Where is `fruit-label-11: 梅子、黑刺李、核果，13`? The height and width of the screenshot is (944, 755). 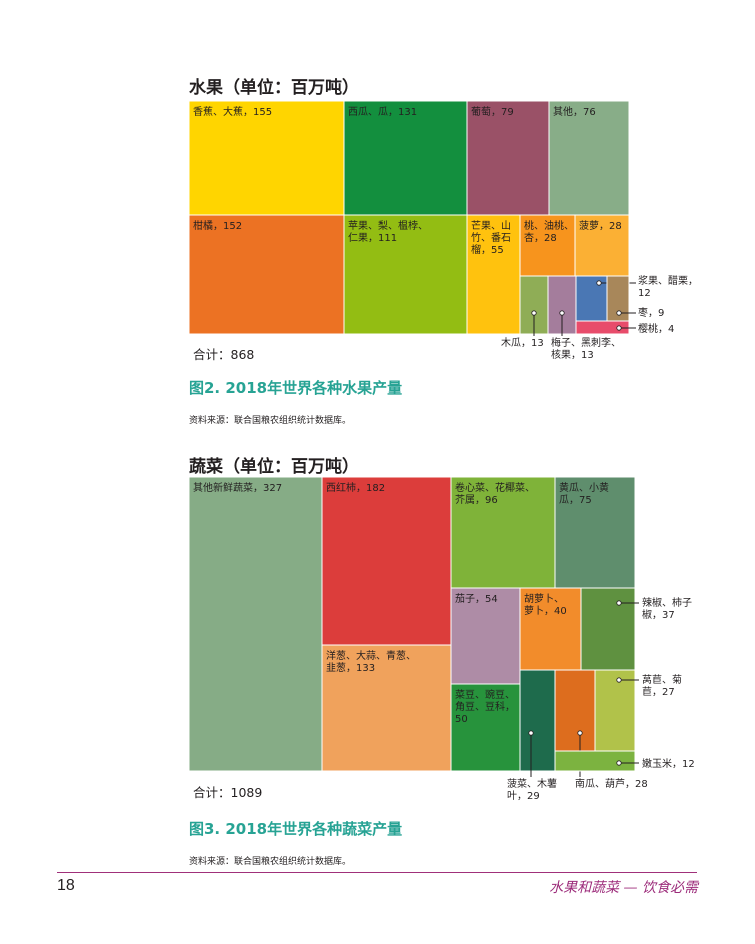 fruit-label-11: 梅子、黑刺李、核果，13 is located at coordinates (586, 348).